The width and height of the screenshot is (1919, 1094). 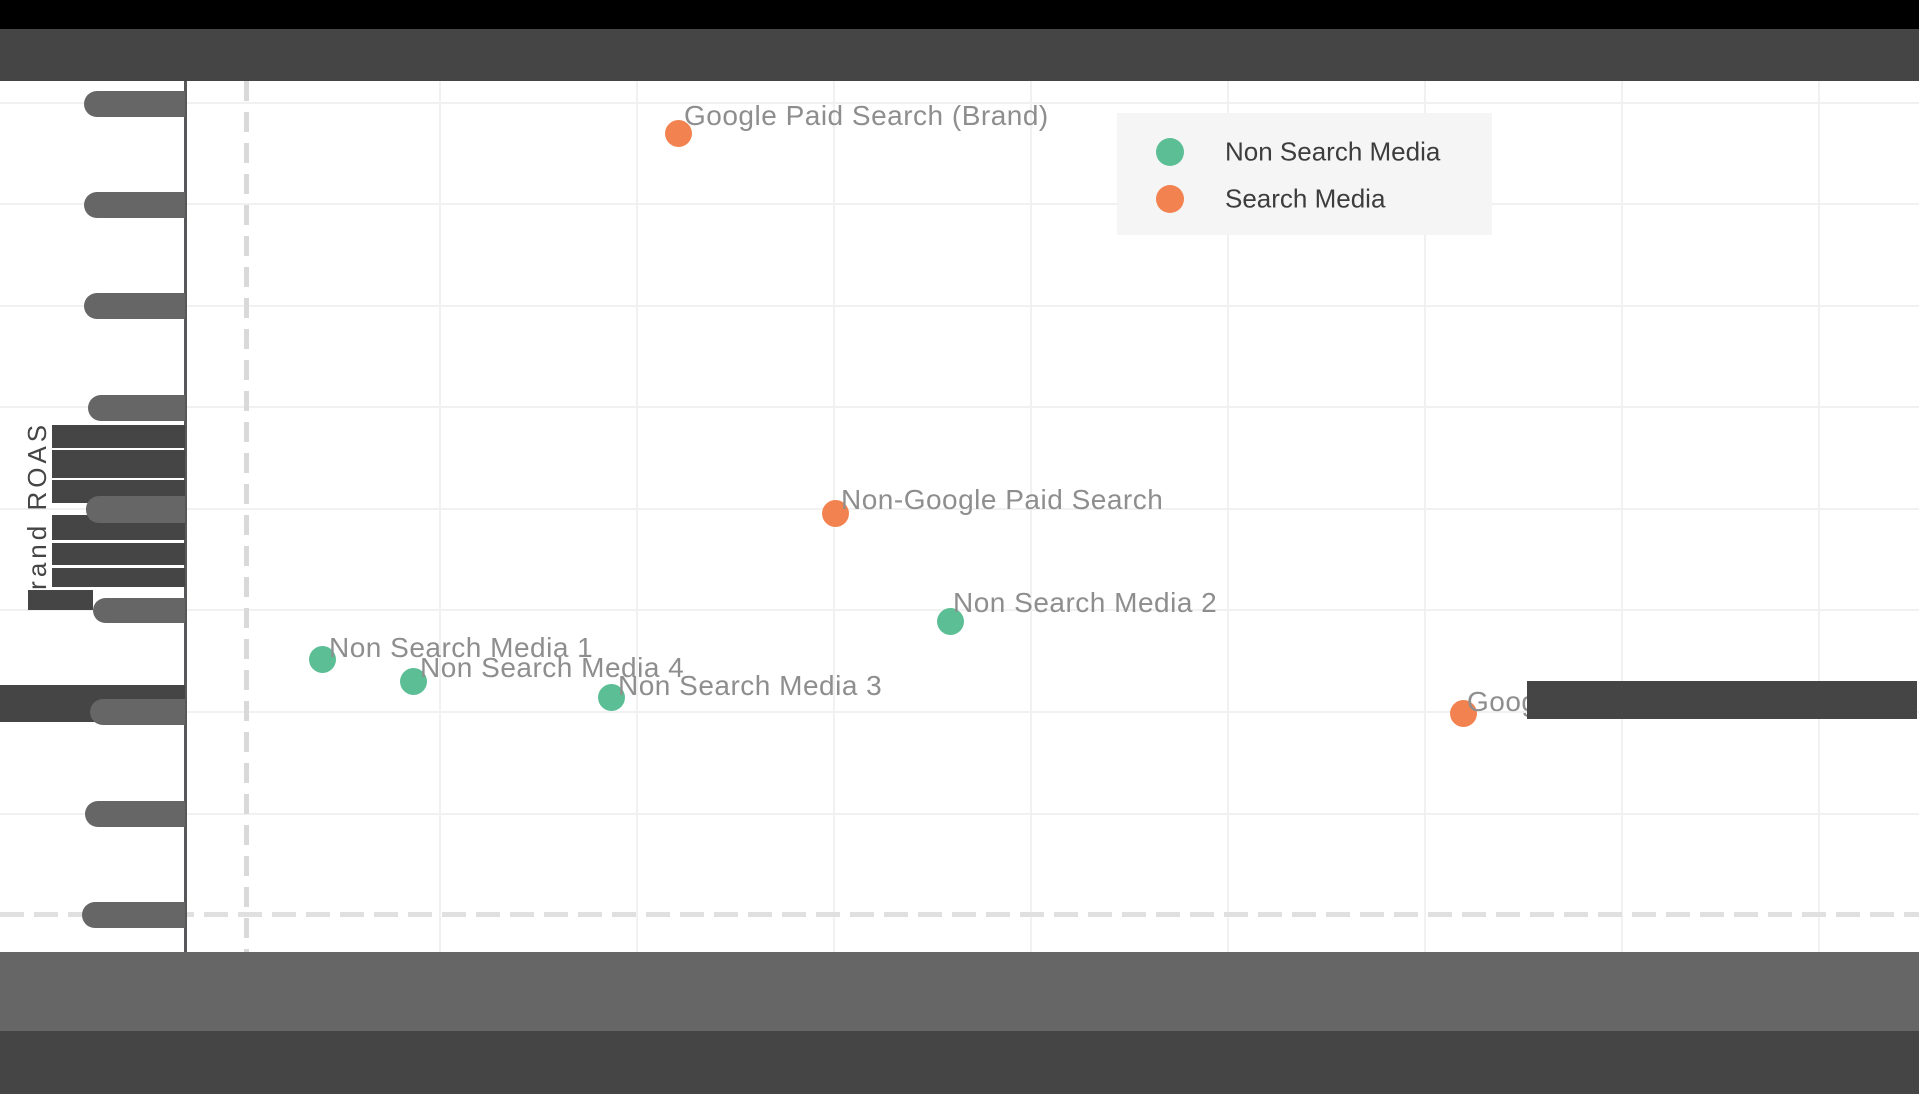 What do you see at coordinates (185, 516) in the screenshot?
I see `y-axis-spine` at bounding box center [185, 516].